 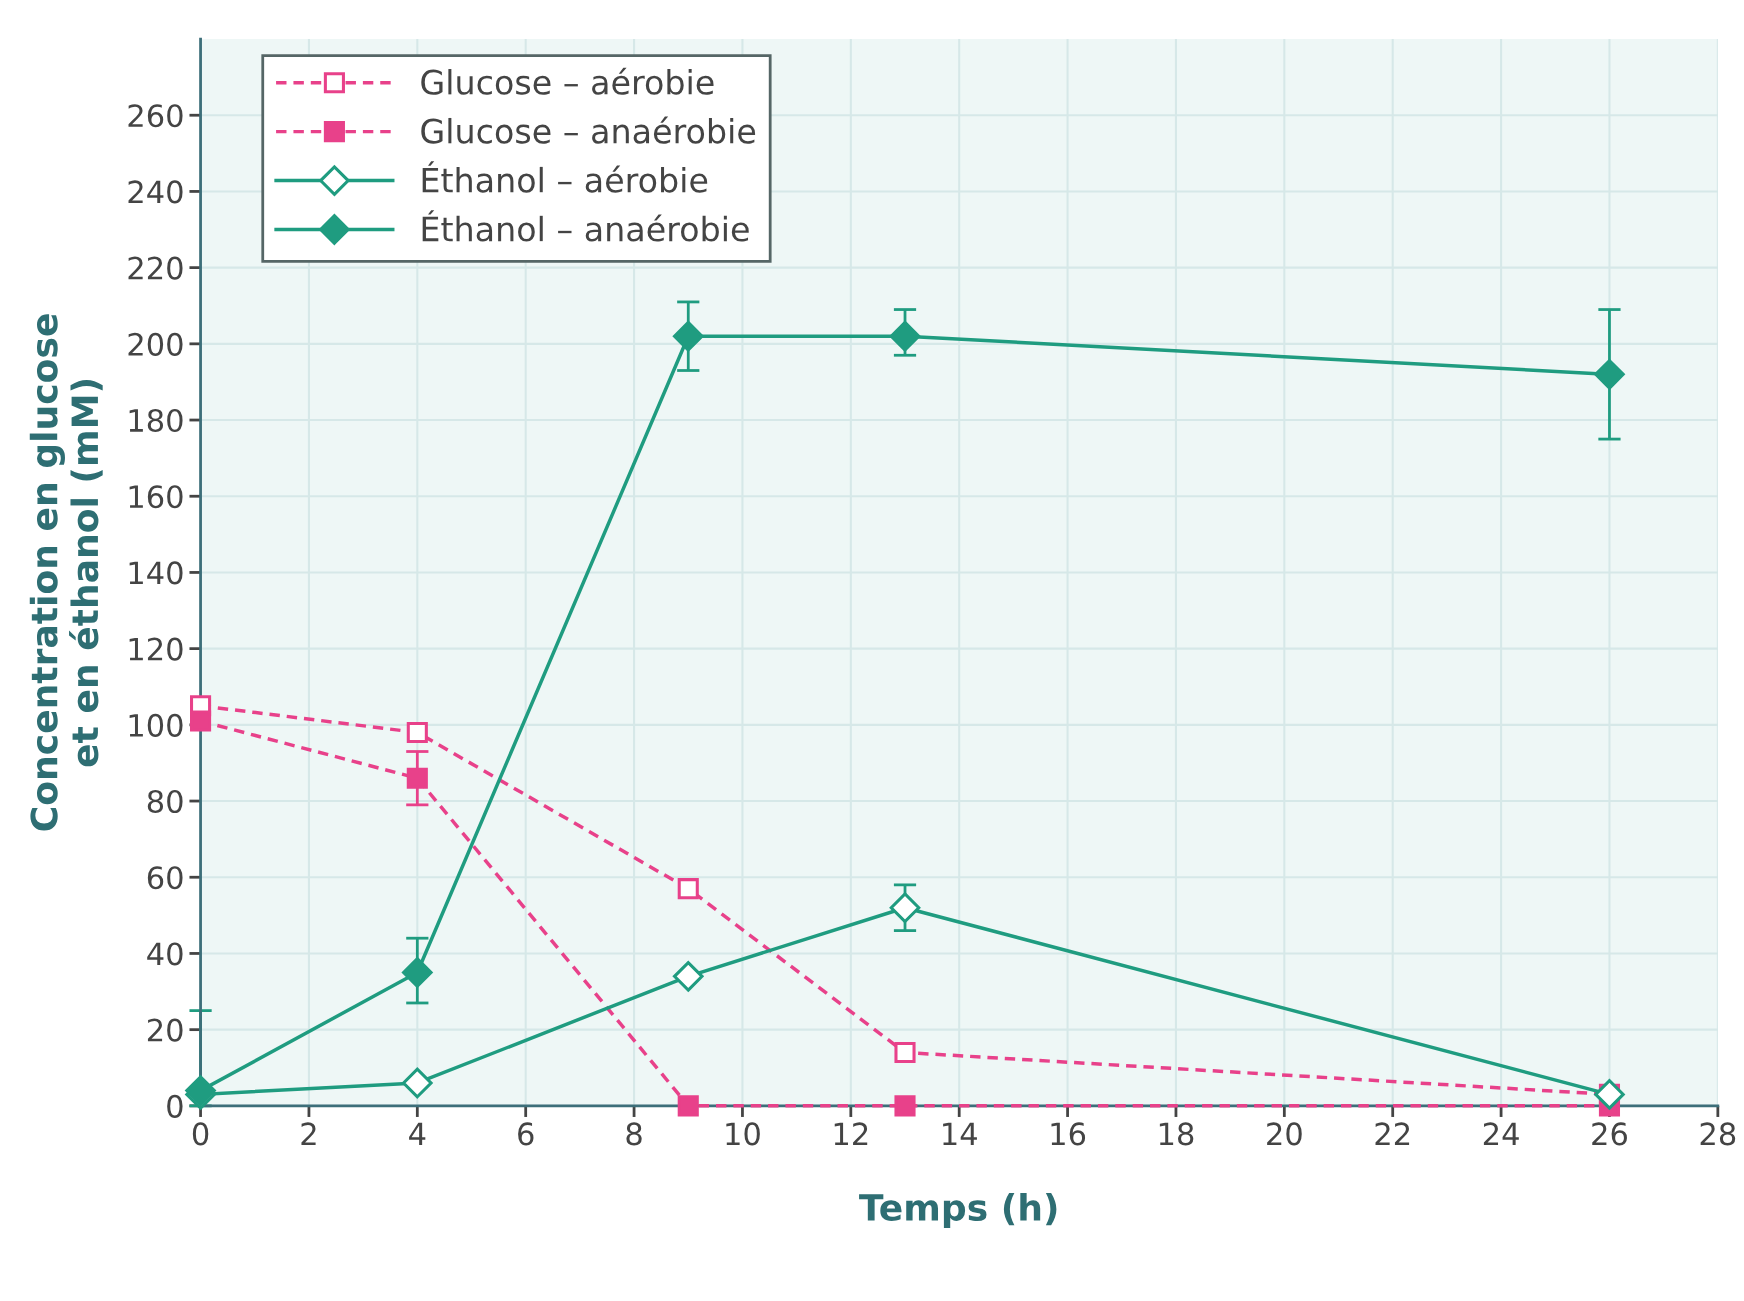 I want to click on y-tick-label: 160, so click(x=156, y=497).